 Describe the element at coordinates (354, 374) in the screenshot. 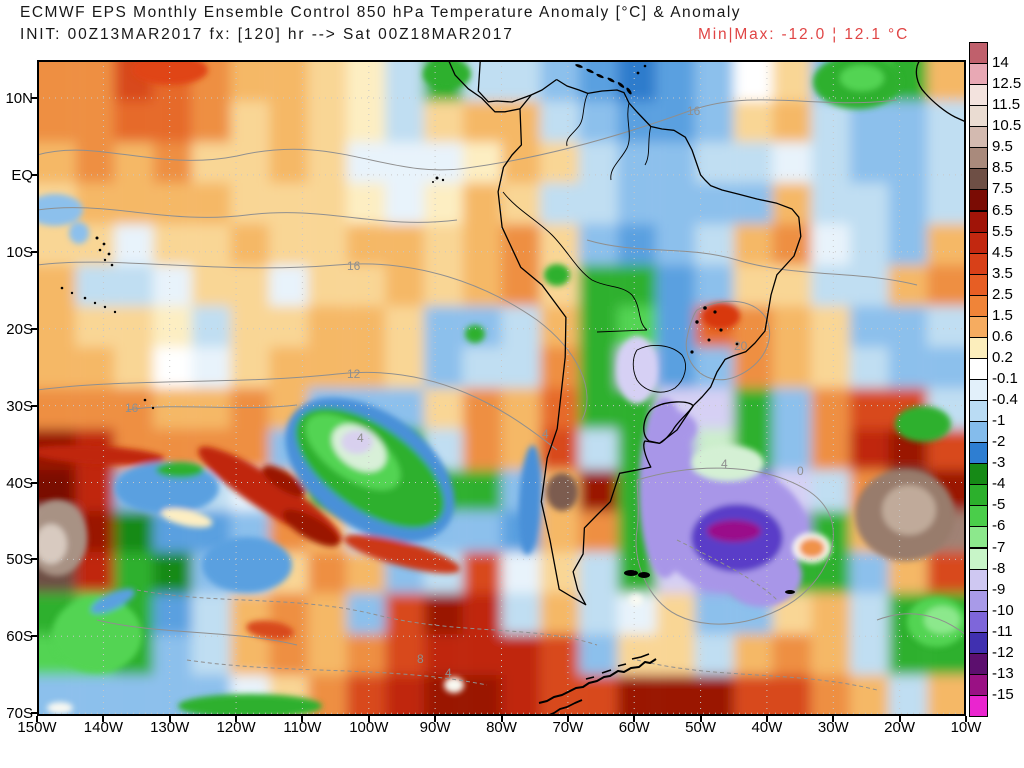

I see `svg-text: 12` at that location.